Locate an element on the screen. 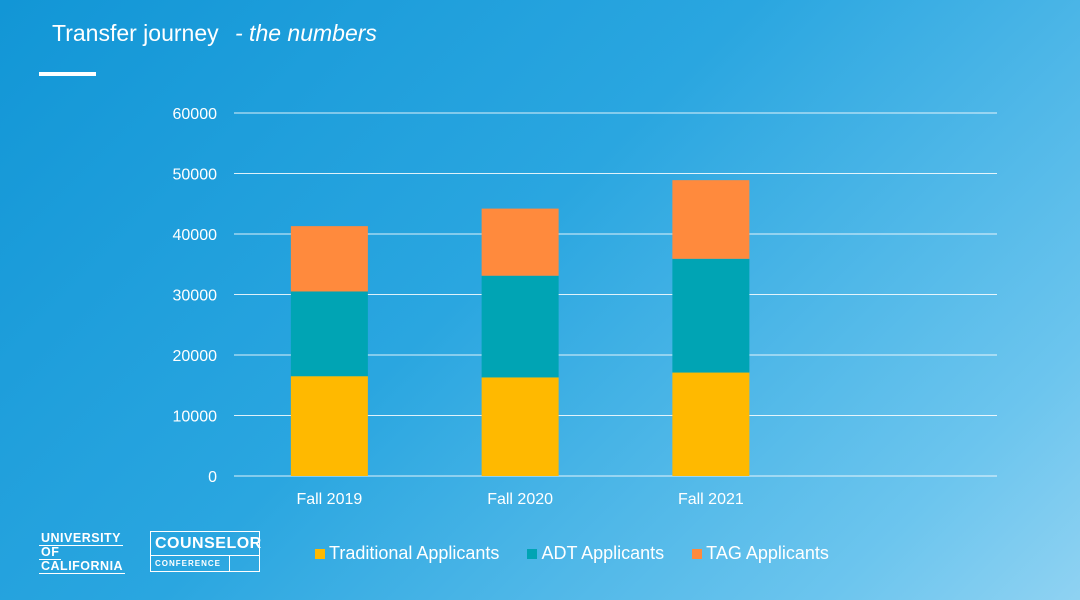 This screenshot has height=600, width=1080. counselor-logo-text: COUNSELOR is located at coordinates (206, 544).